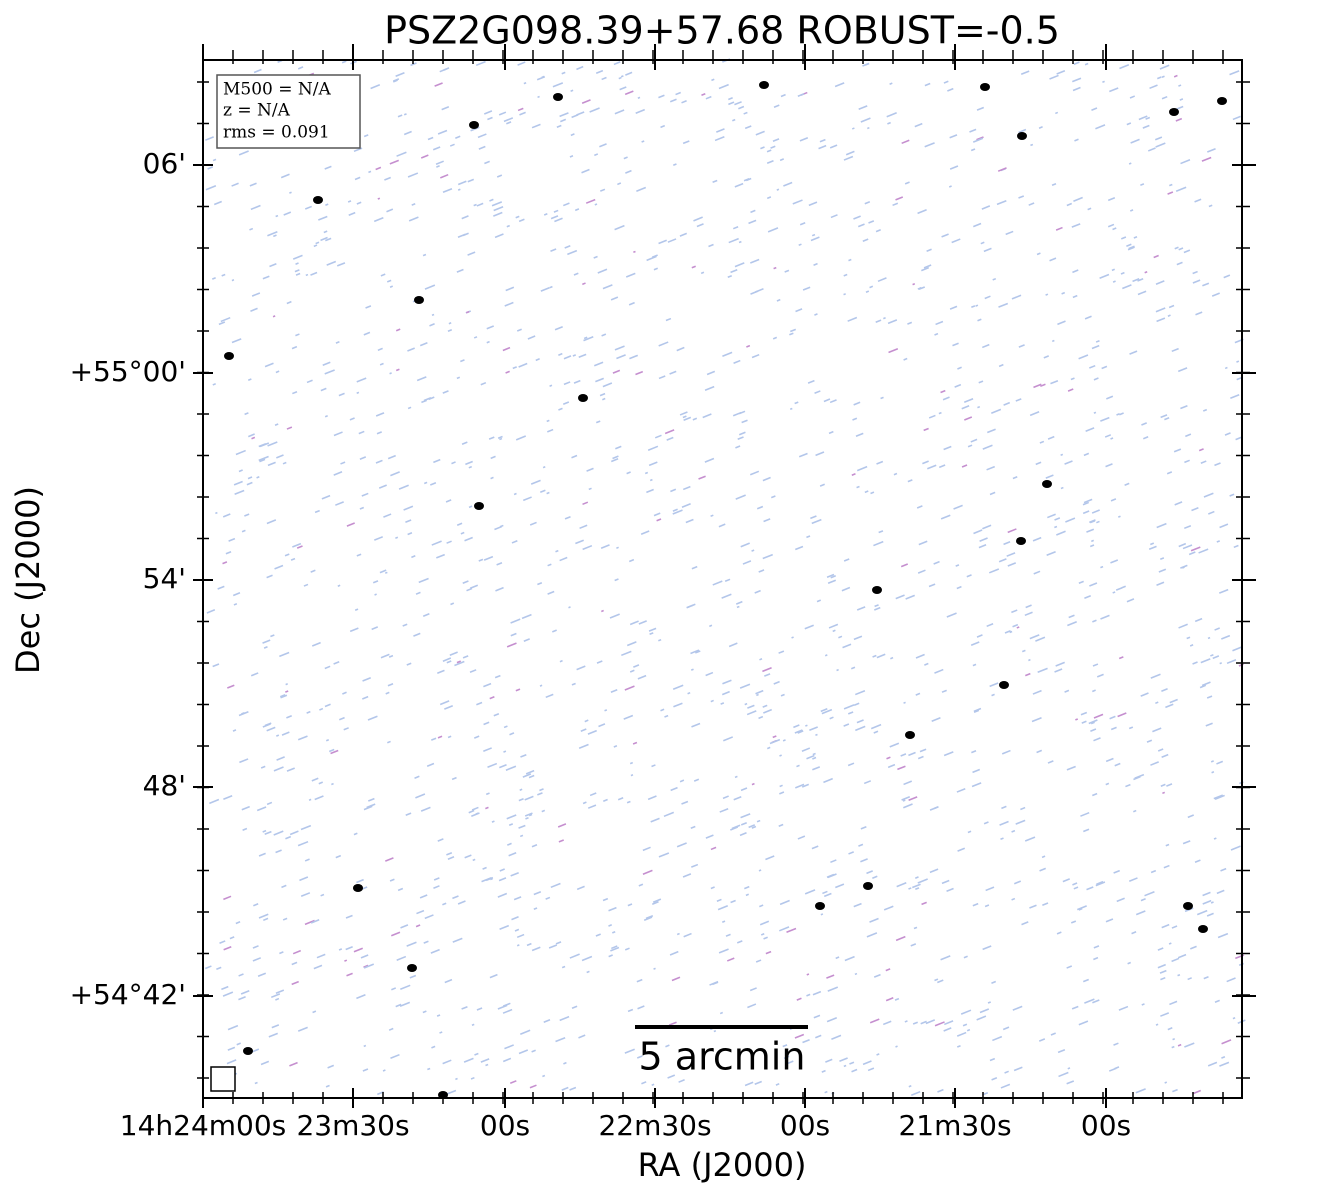  What do you see at coordinates (1021, 541) in the screenshot?
I see `source` at bounding box center [1021, 541].